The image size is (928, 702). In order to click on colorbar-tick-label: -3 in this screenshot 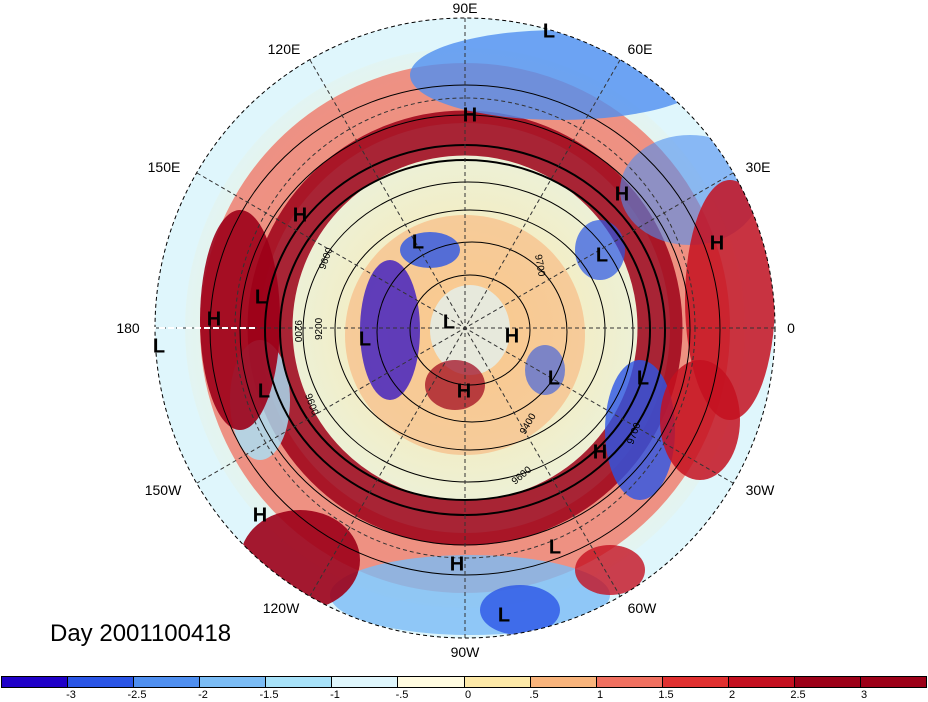, I will do `click(71, 695)`.